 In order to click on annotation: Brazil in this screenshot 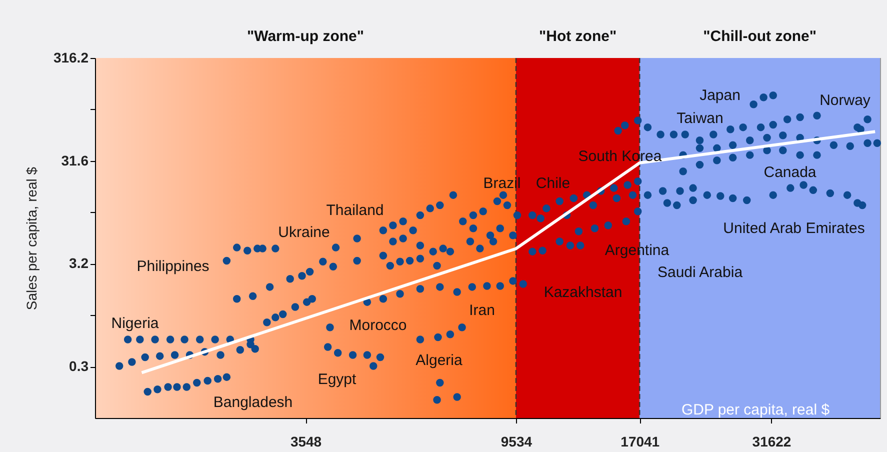, I will do `click(502, 183)`.